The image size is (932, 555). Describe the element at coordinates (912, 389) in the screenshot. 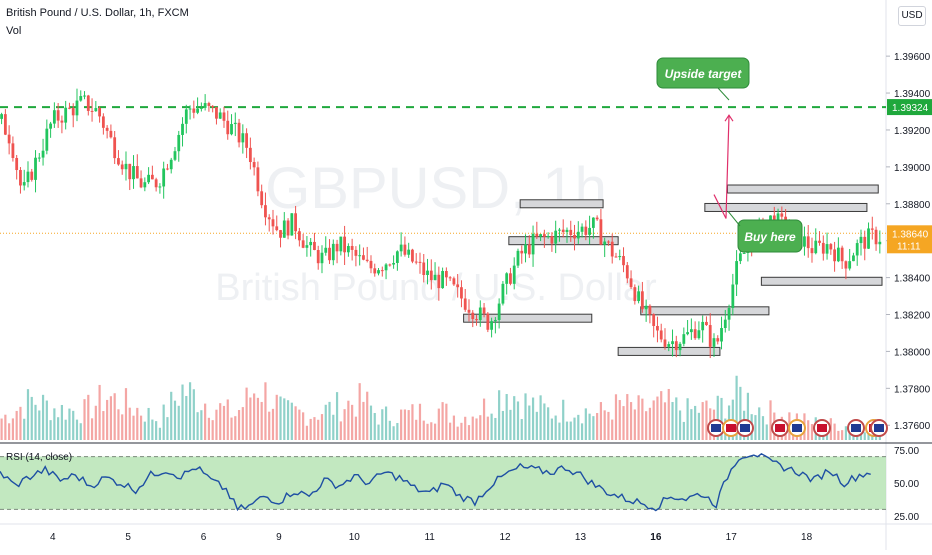

I see `price-tick-label: 1.37800` at that location.